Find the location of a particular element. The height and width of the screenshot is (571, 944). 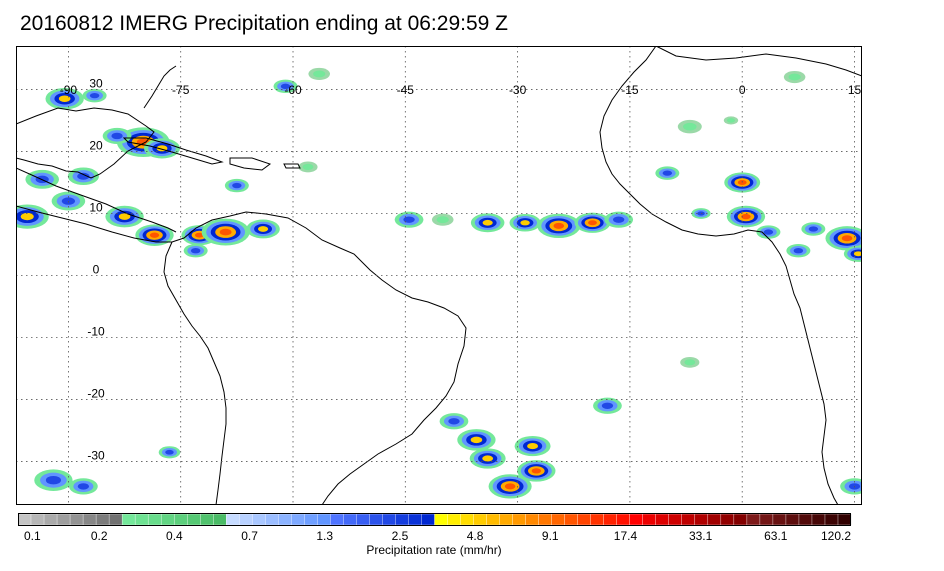

colorbar-border is located at coordinates (434, 519).